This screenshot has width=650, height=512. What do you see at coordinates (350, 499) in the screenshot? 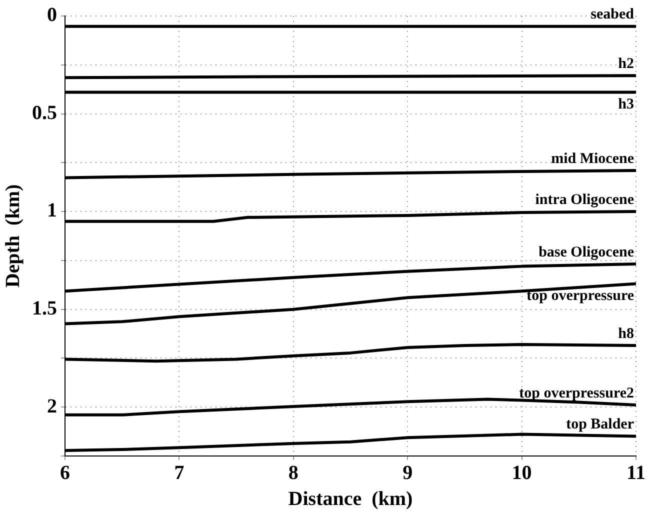
I see `x-axis-title: Distance (km)` at bounding box center [350, 499].